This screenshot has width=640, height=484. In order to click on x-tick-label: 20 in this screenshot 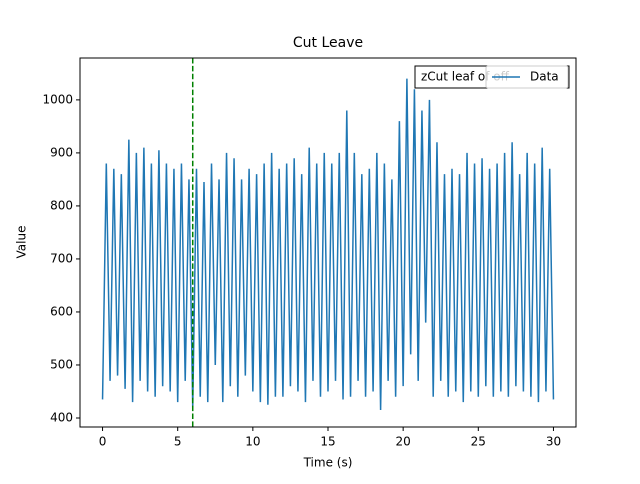, I will do `click(403, 442)`.